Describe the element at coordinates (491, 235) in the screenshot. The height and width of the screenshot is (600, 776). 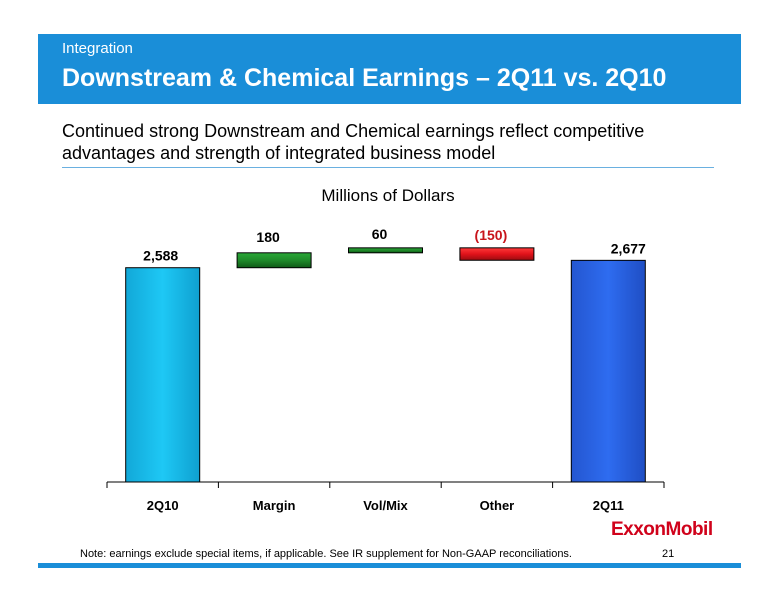
I see `value-label: (150)` at that location.